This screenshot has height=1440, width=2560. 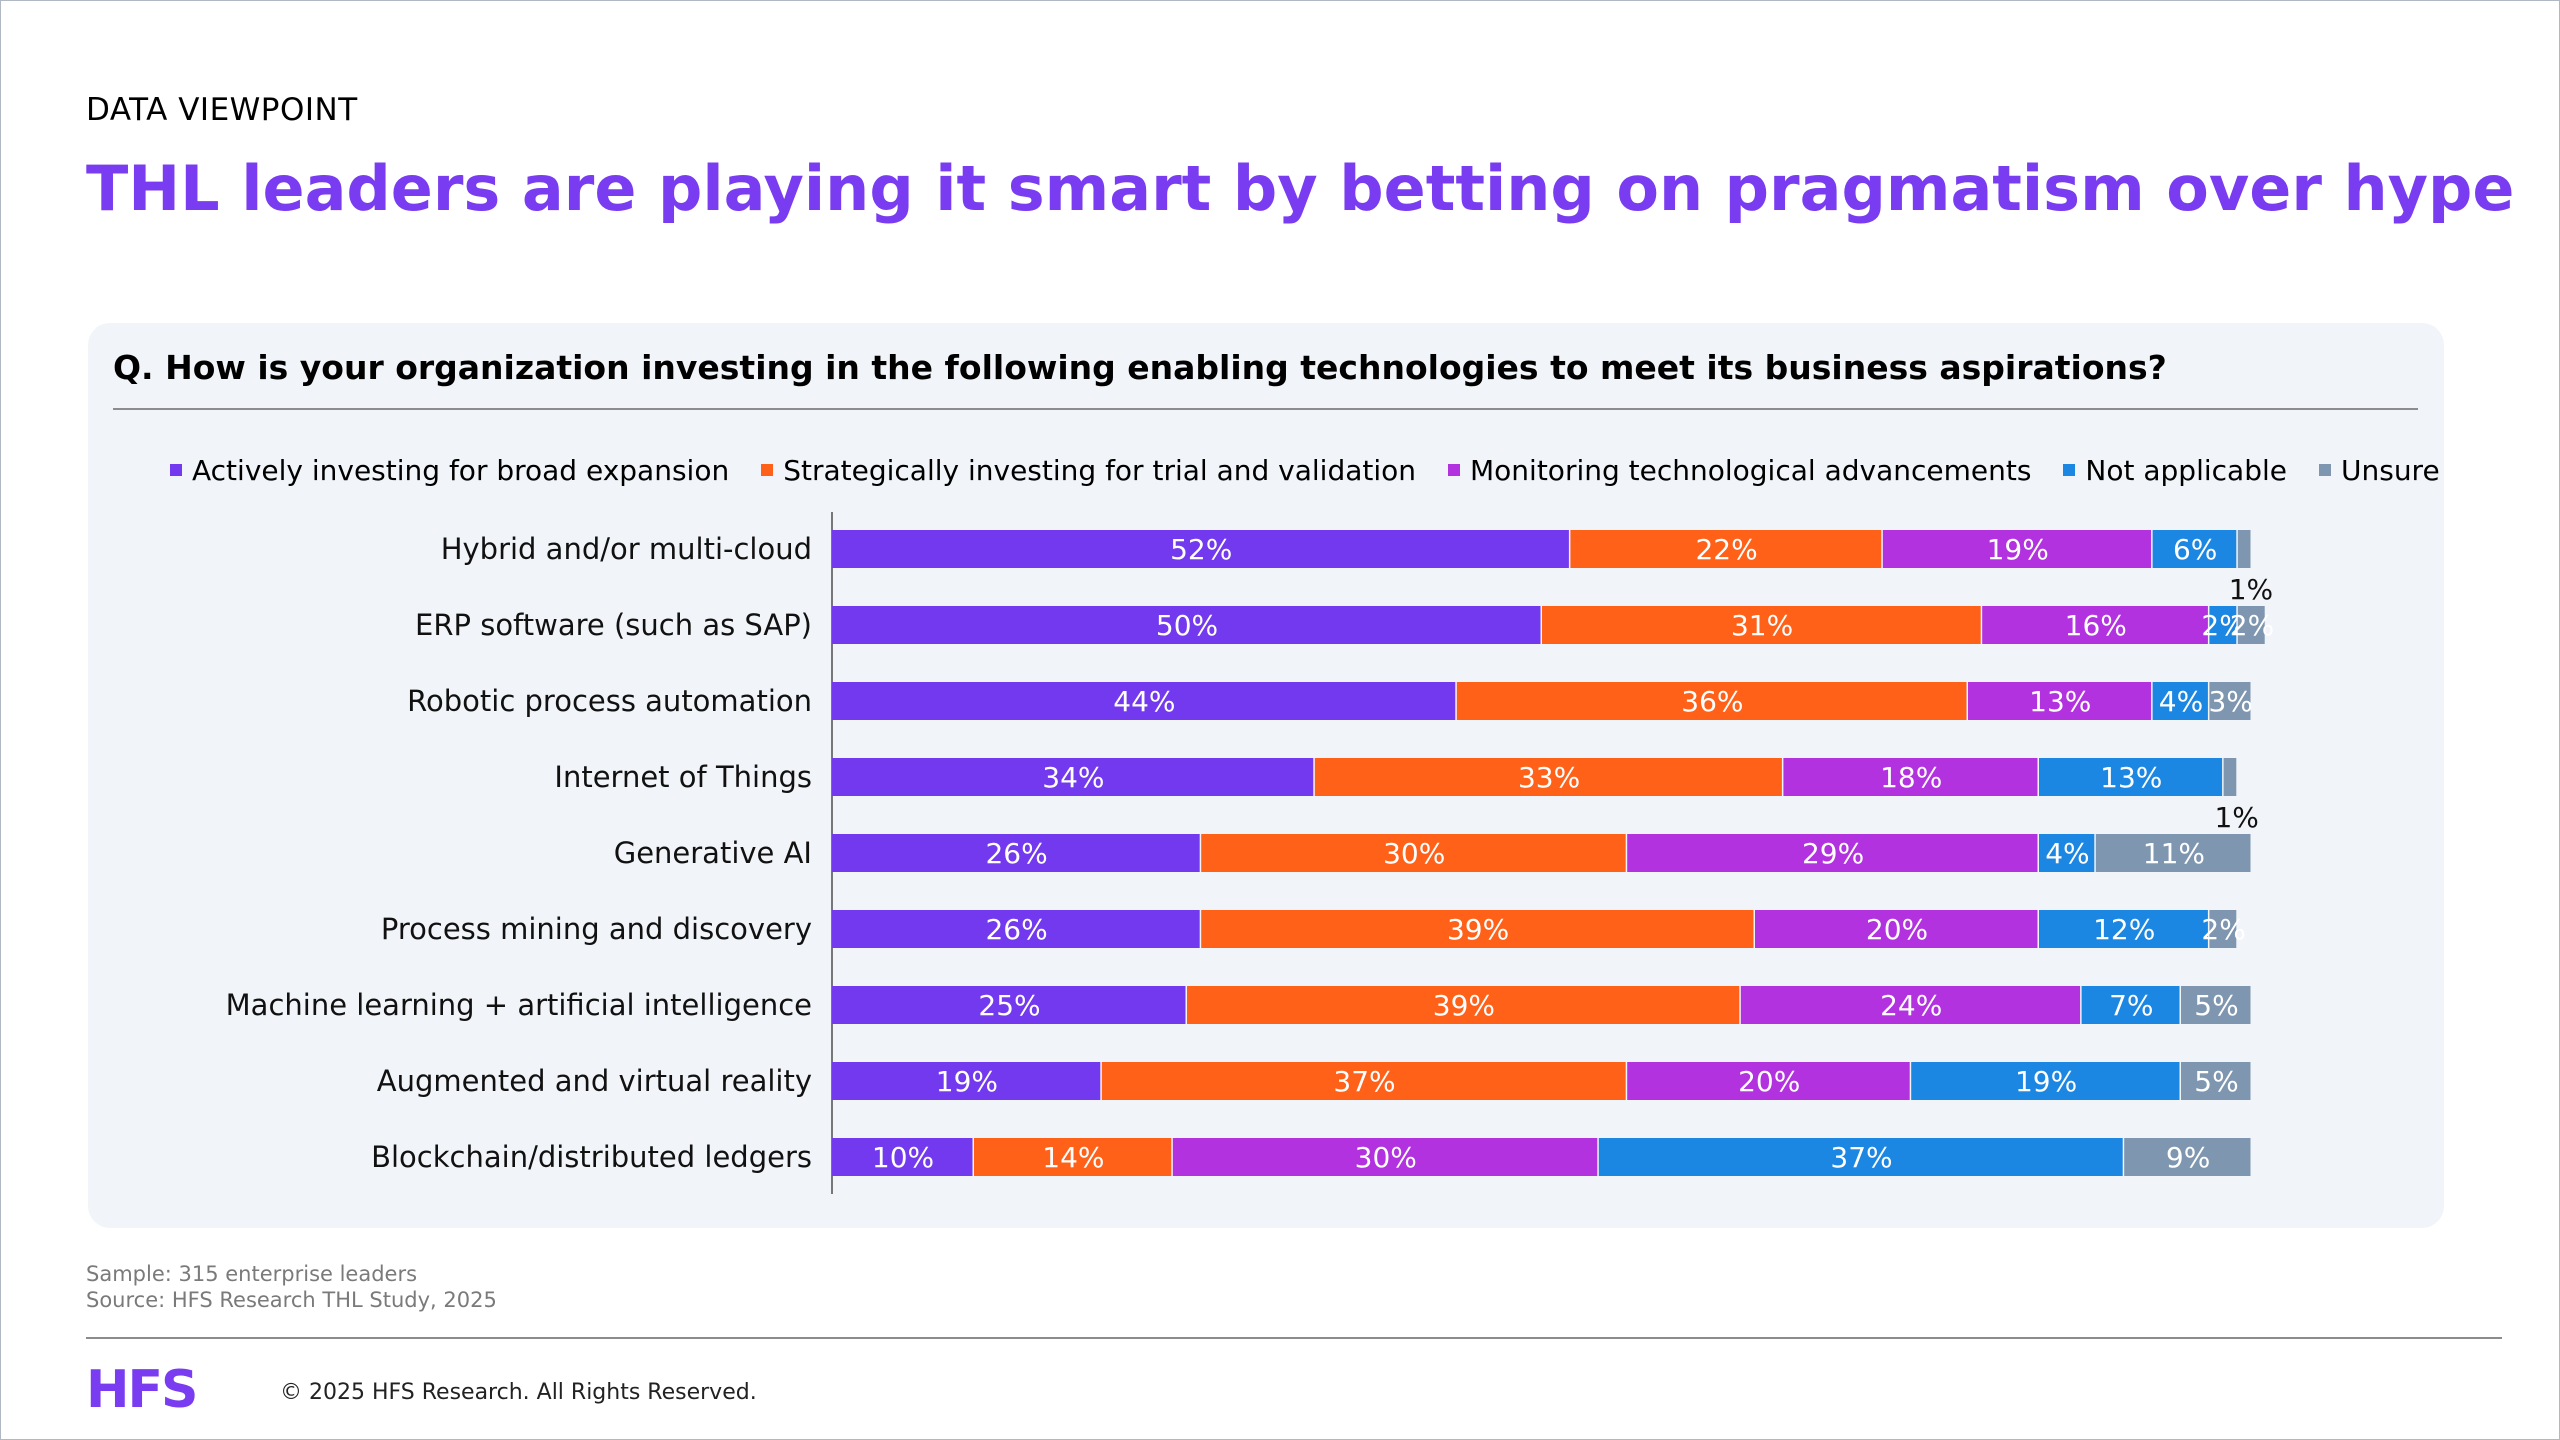 What do you see at coordinates (613, 625) in the screenshot?
I see `category-label: ERP software (such as SAP)` at bounding box center [613, 625].